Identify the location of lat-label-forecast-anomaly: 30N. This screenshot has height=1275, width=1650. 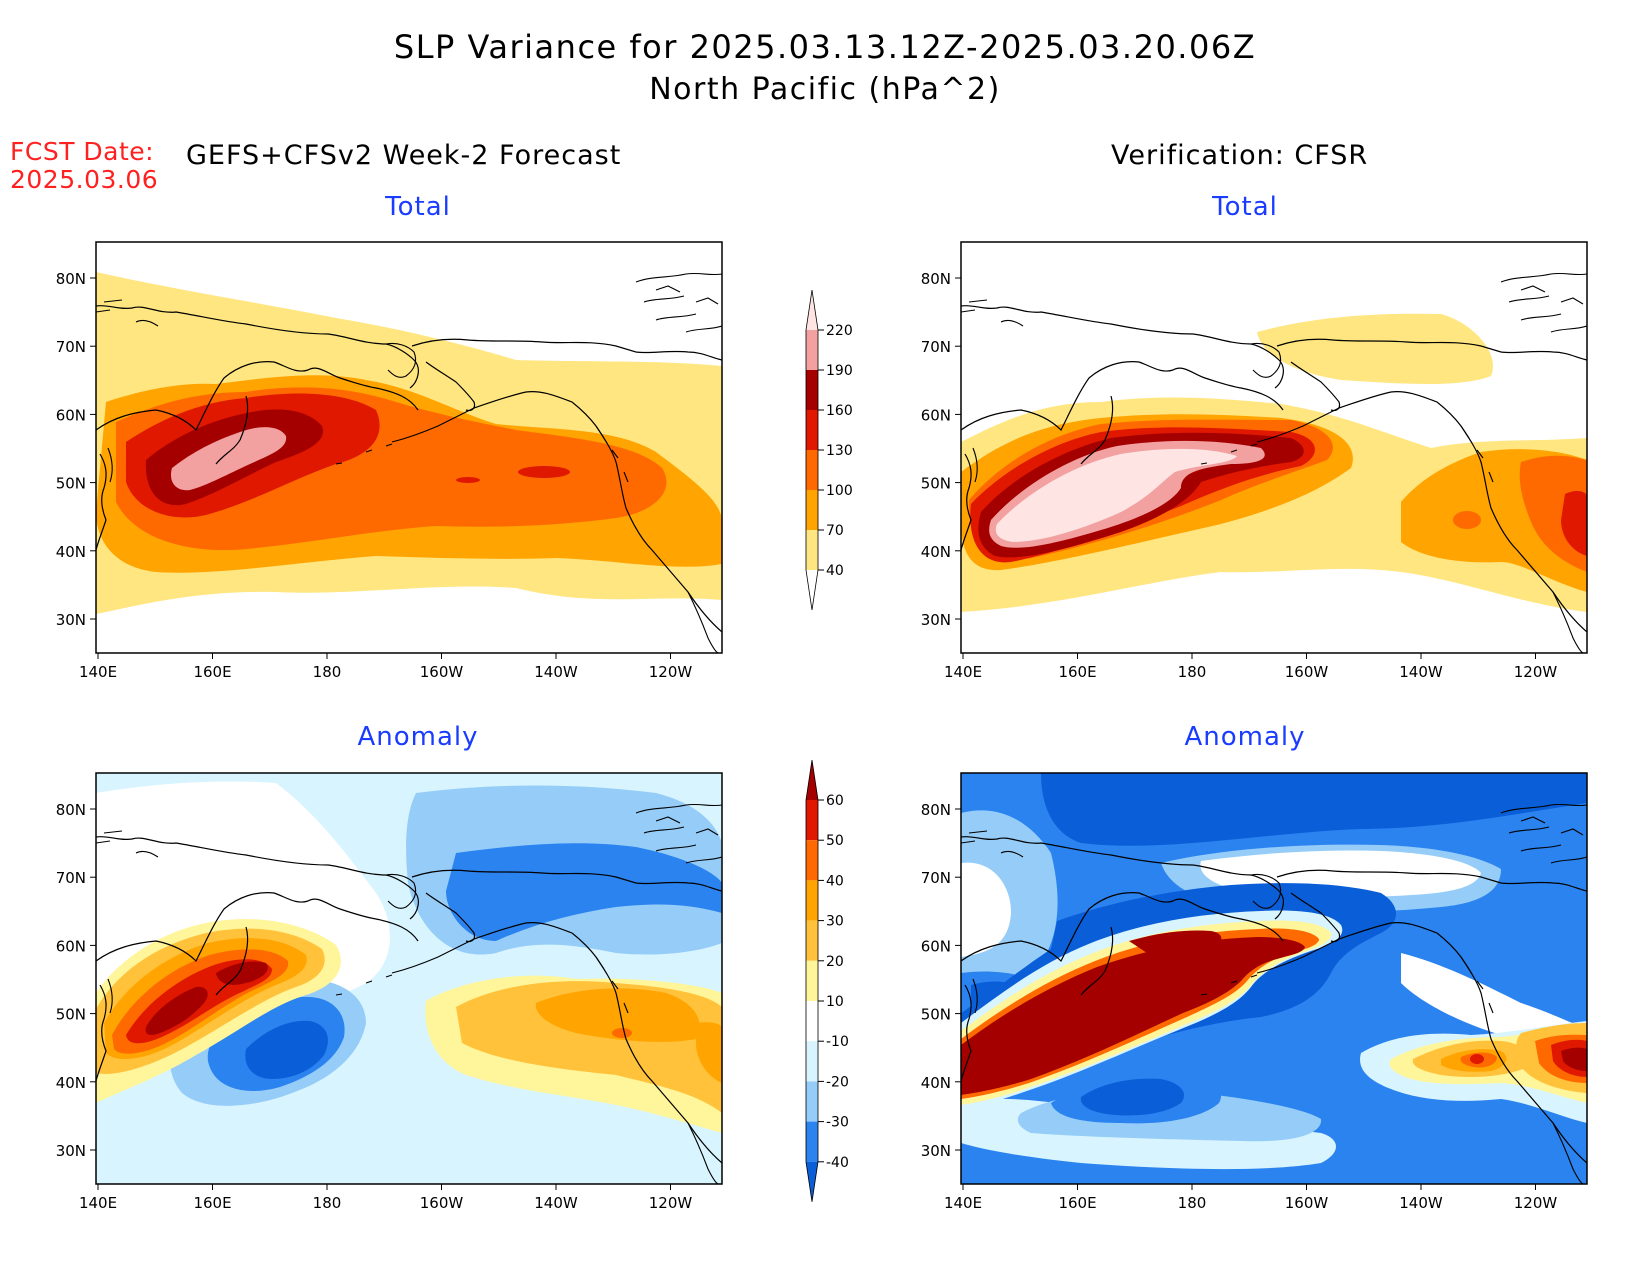
(71, 1151).